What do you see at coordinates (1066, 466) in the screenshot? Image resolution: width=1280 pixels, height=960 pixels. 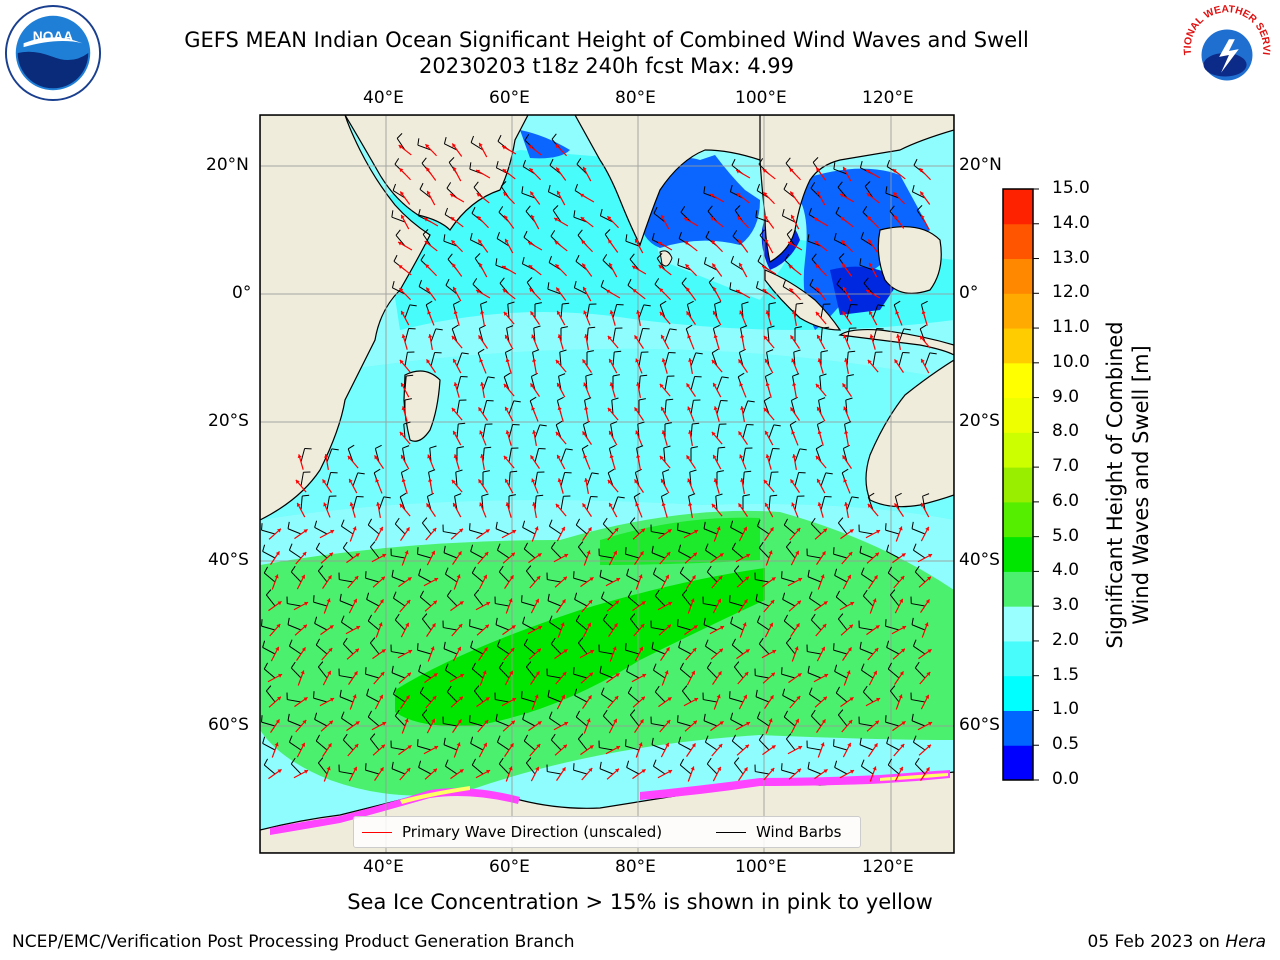 I see `colorbar-tick-label: 7.0` at bounding box center [1066, 466].